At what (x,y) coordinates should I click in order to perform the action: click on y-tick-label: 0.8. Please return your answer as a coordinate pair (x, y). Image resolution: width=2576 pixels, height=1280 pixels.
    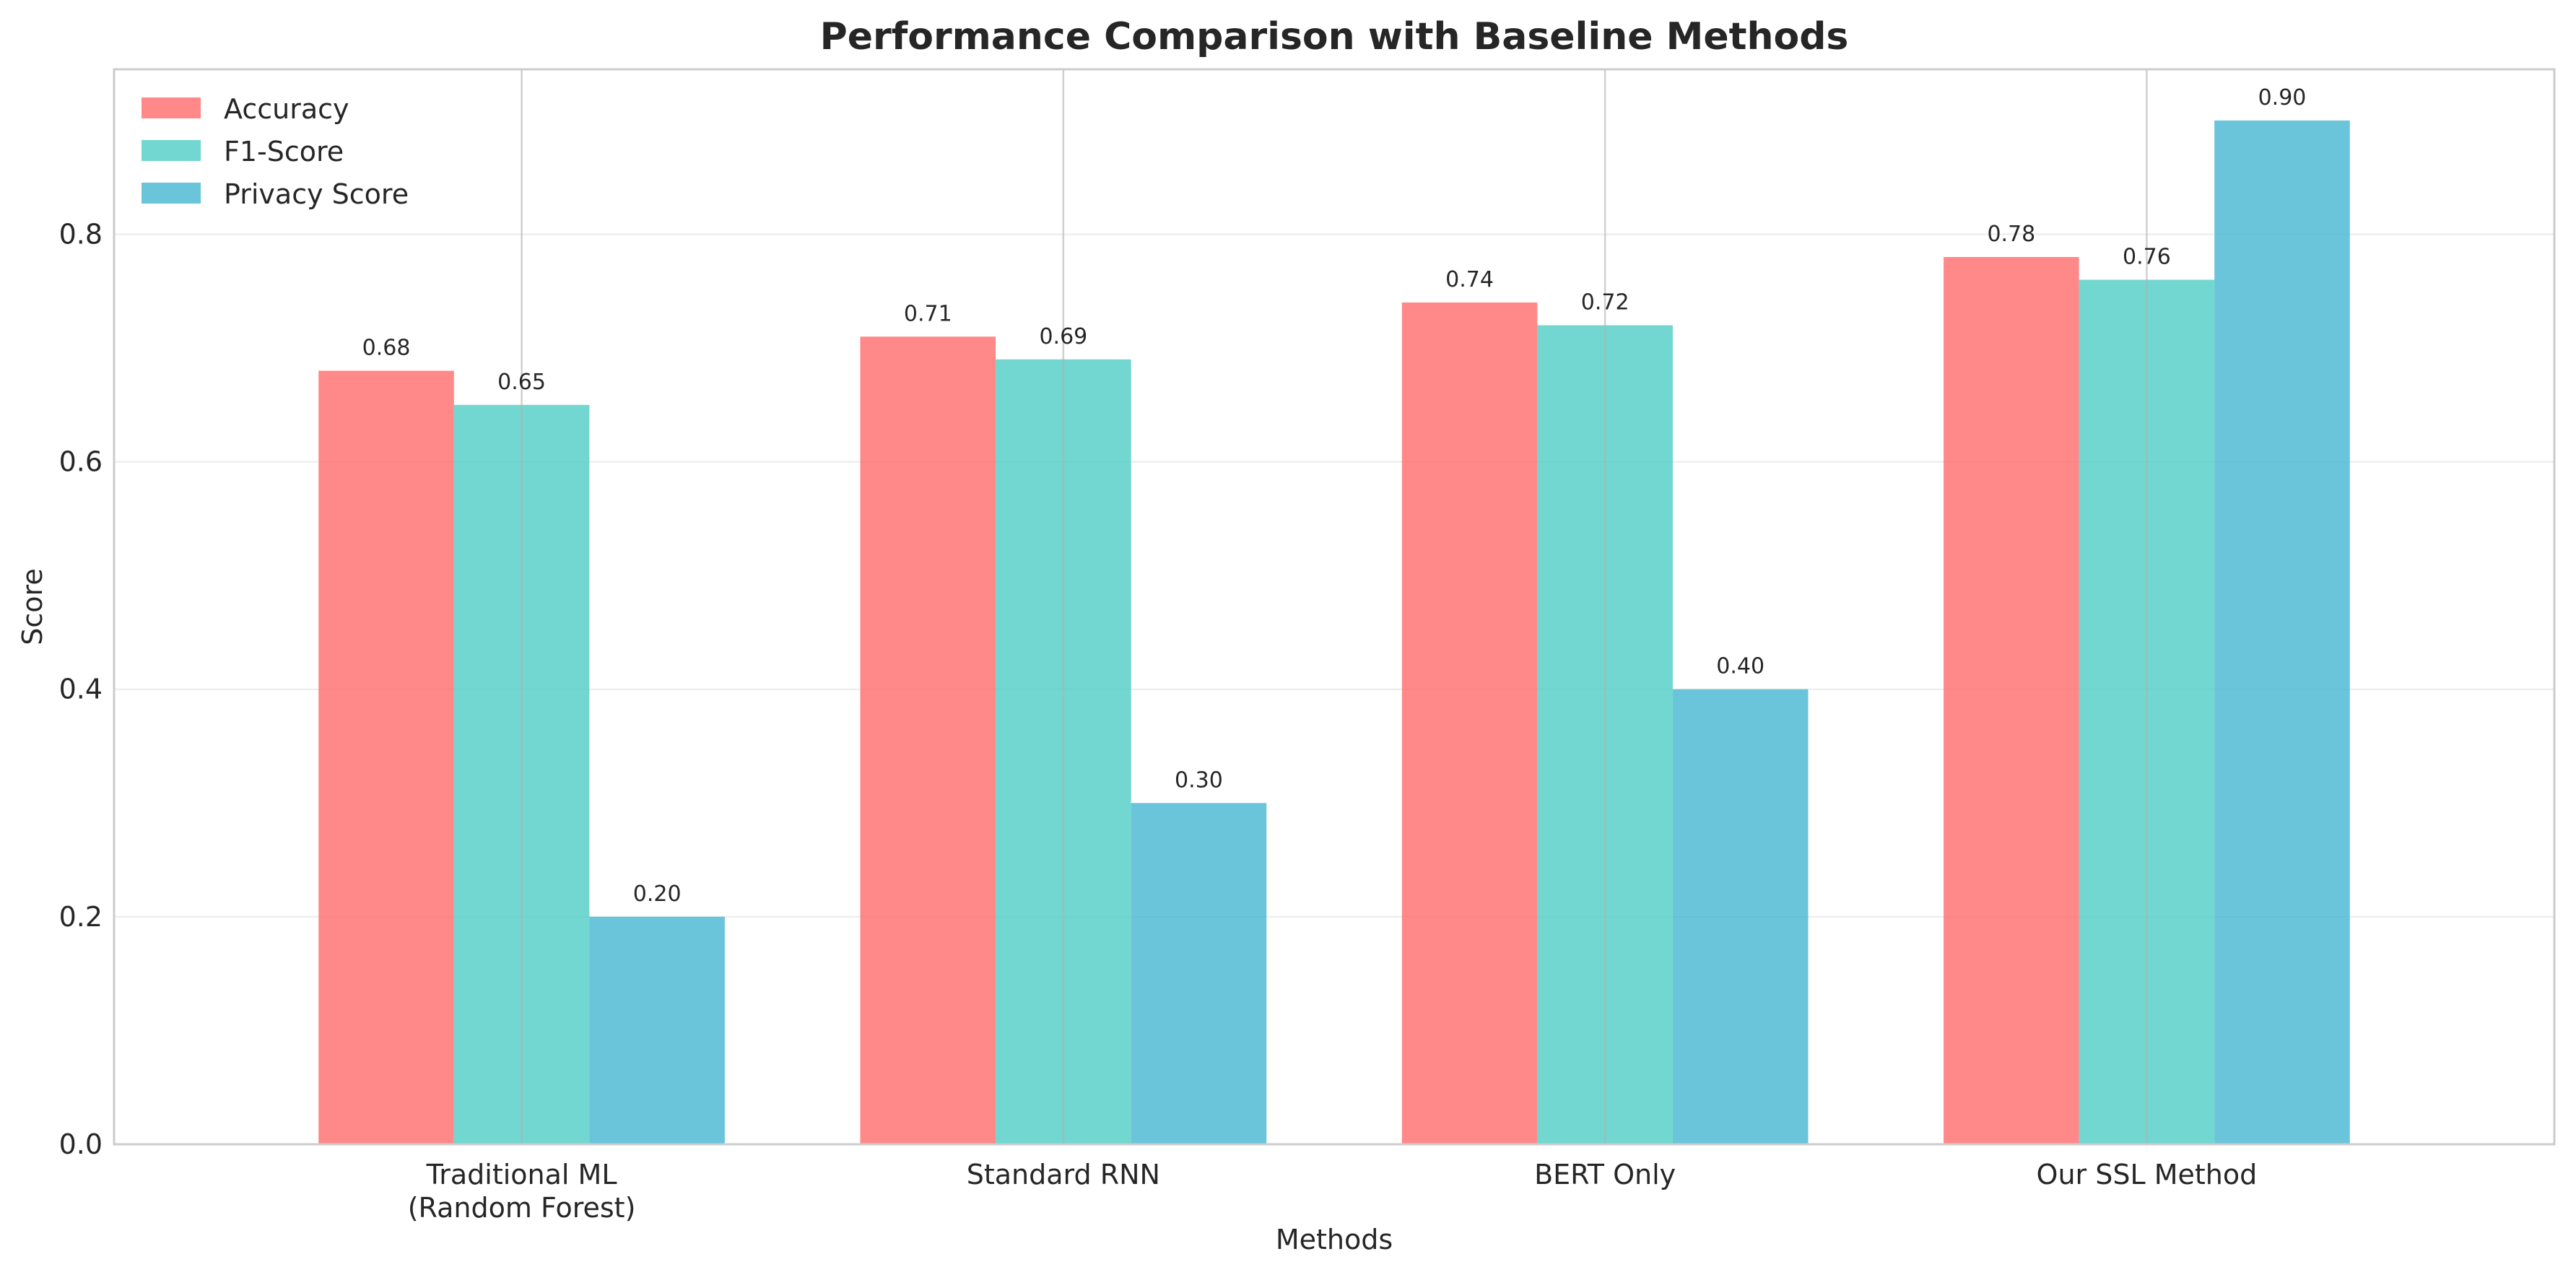
    Looking at the image, I should click on (81, 234).